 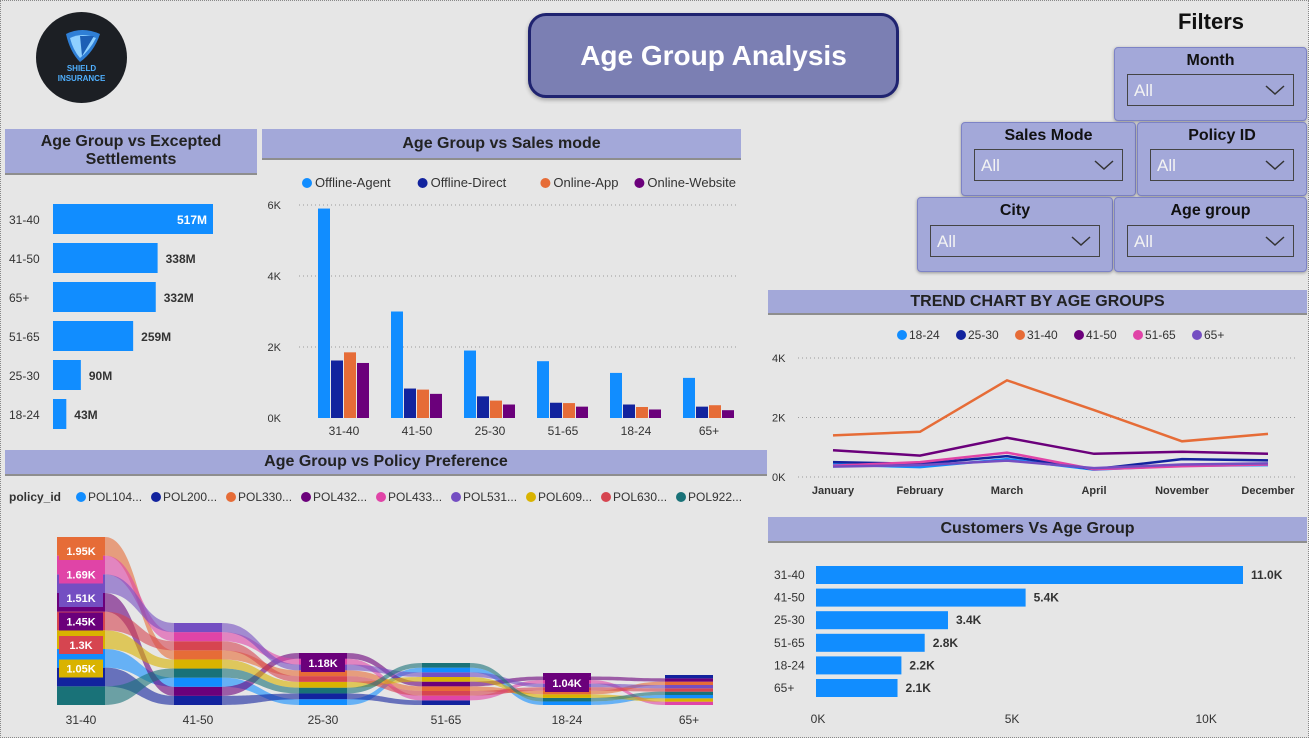 I want to click on legend-label: 41-50, so click(x=1101, y=335).